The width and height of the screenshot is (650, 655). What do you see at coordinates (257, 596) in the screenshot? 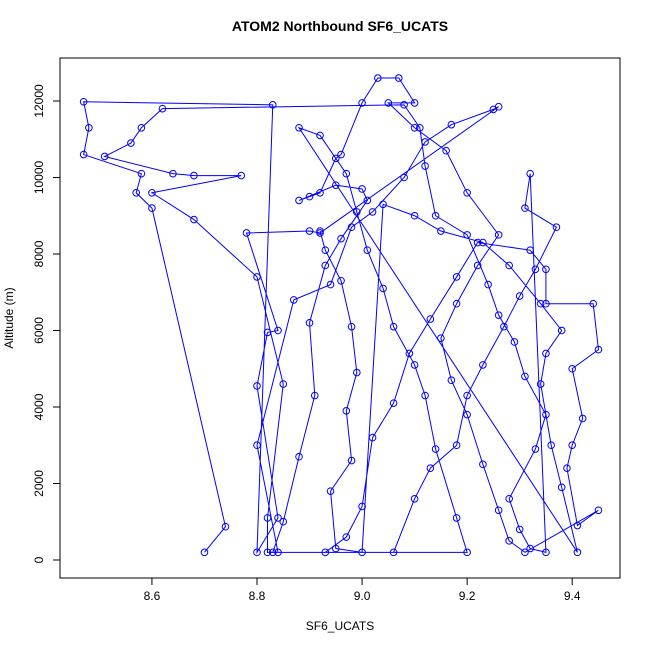
I see `x-tick-label: 8.8` at bounding box center [257, 596].